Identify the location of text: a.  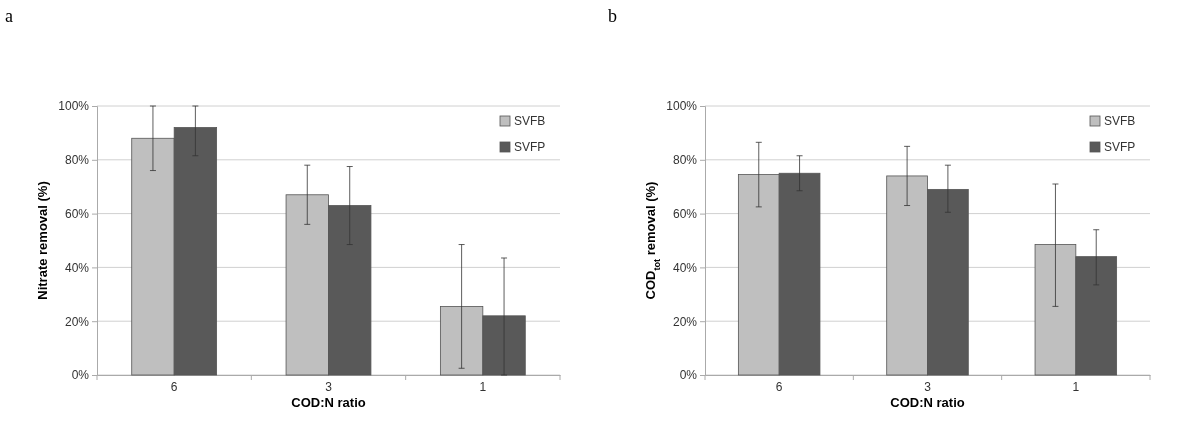
(9, 16).